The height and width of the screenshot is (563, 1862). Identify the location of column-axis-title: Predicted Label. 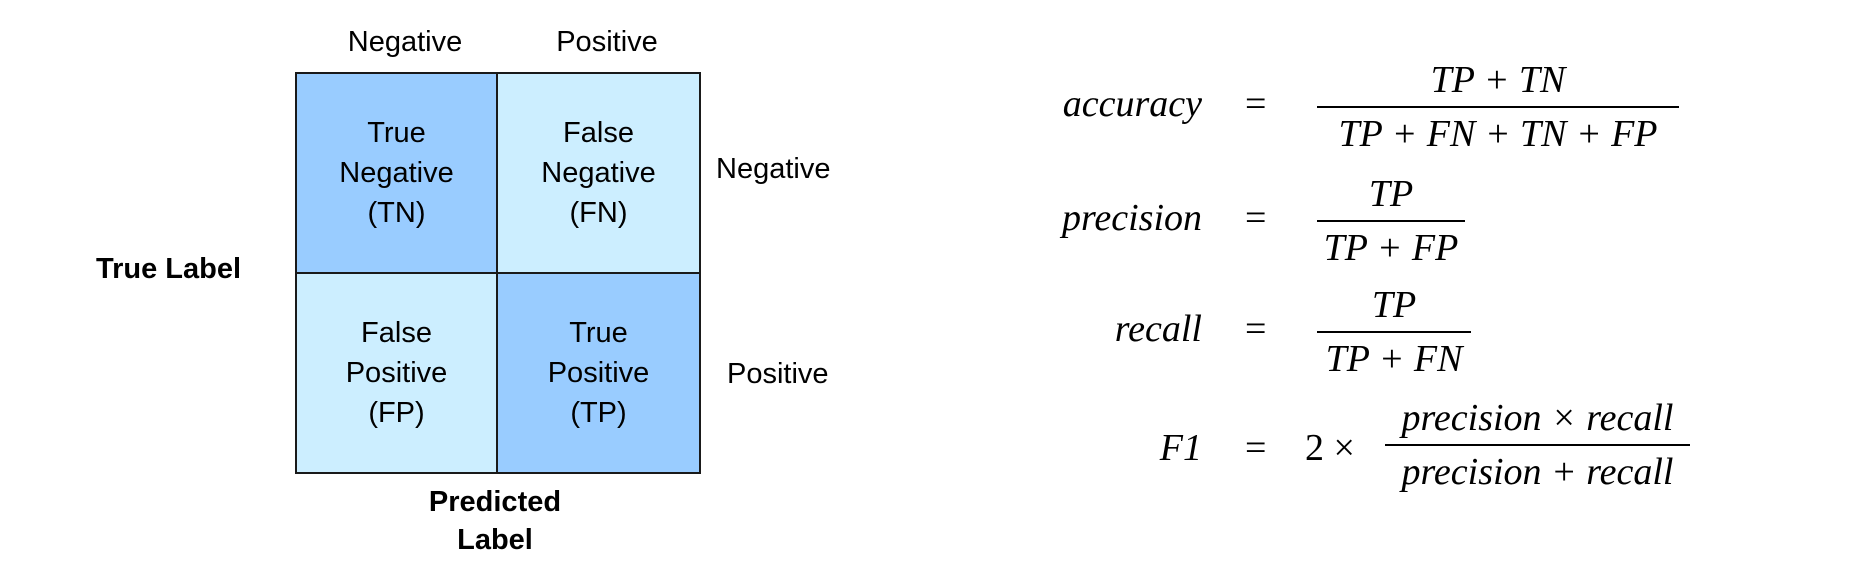
(495, 521).